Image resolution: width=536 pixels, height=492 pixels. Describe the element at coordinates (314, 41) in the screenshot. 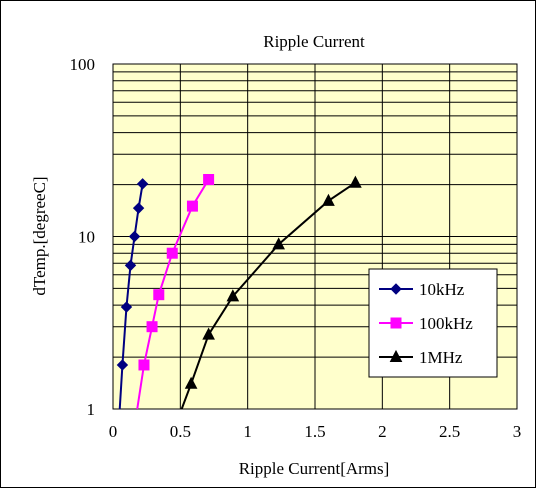

I see `chart-title: Ripple Current` at that location.